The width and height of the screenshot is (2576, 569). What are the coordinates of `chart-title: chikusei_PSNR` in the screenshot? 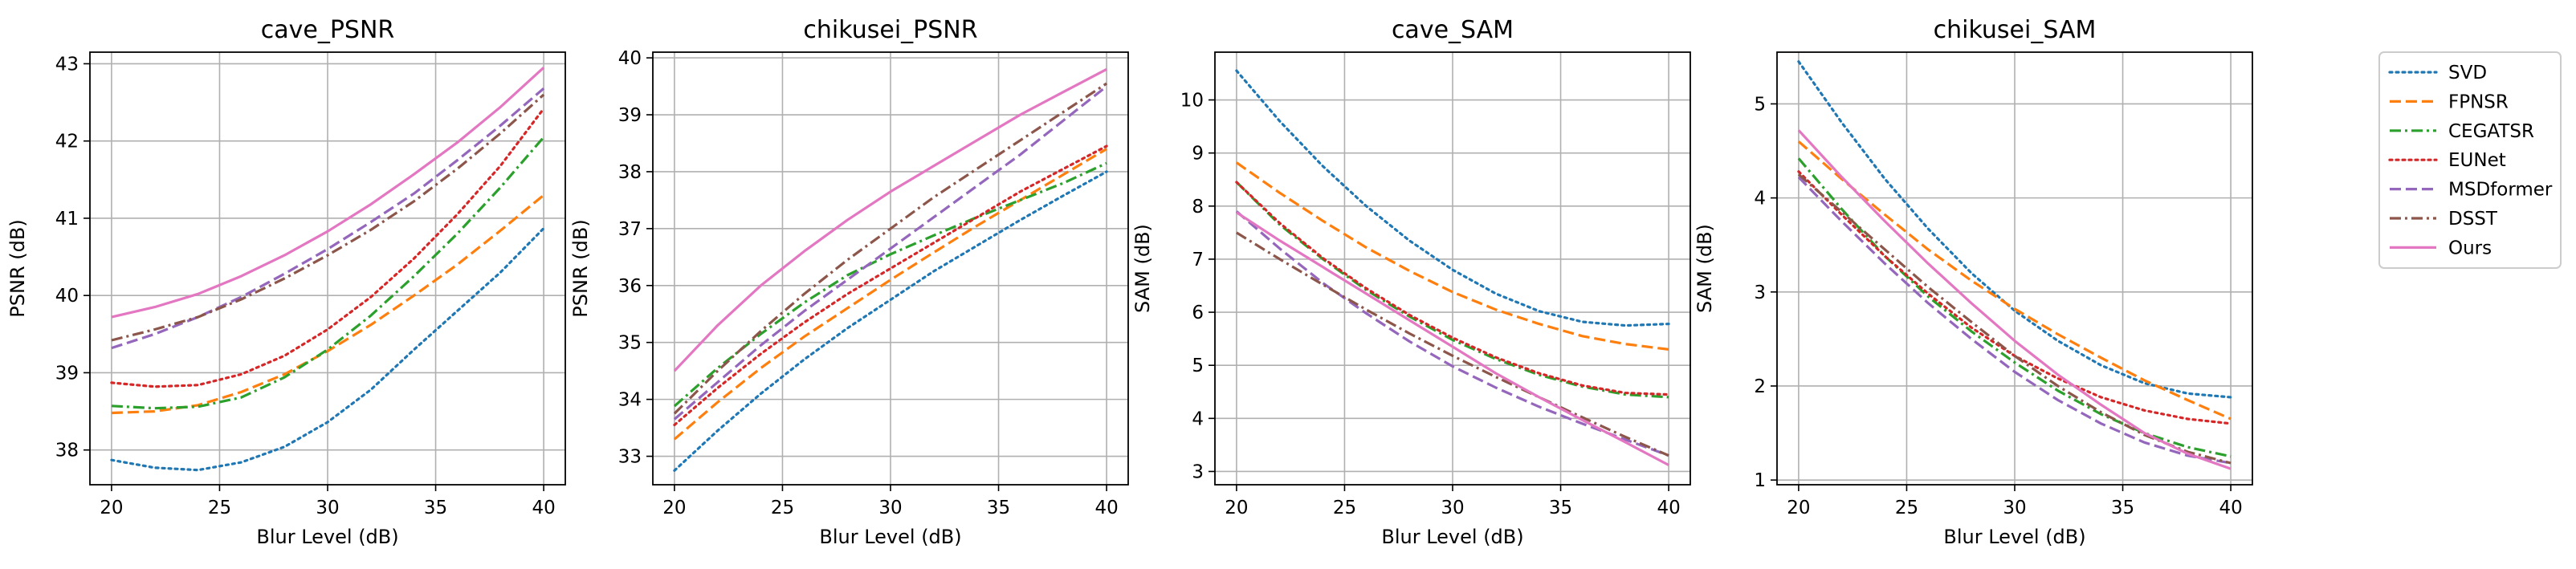 It's located at (890, 30).